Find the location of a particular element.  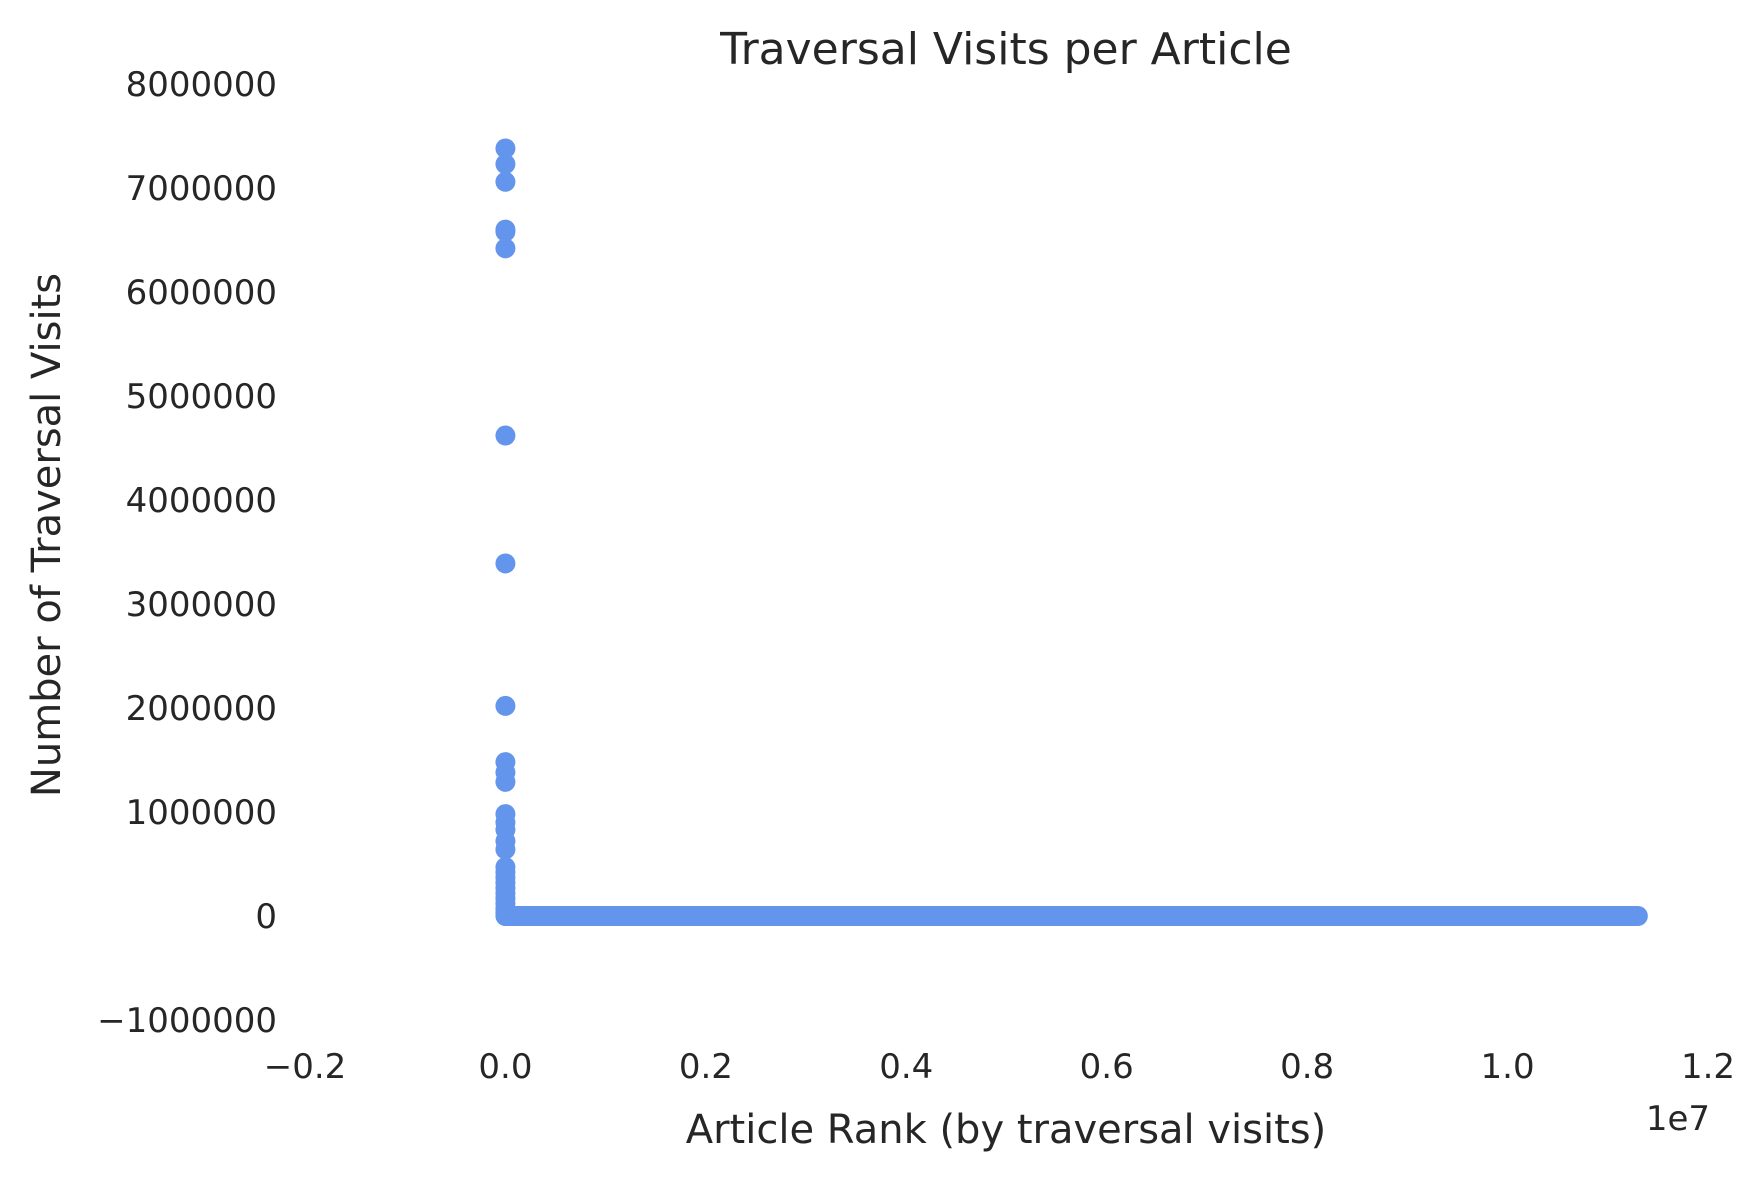

x-tick-label: 1.0 is located at coordinates (1508, 1067).